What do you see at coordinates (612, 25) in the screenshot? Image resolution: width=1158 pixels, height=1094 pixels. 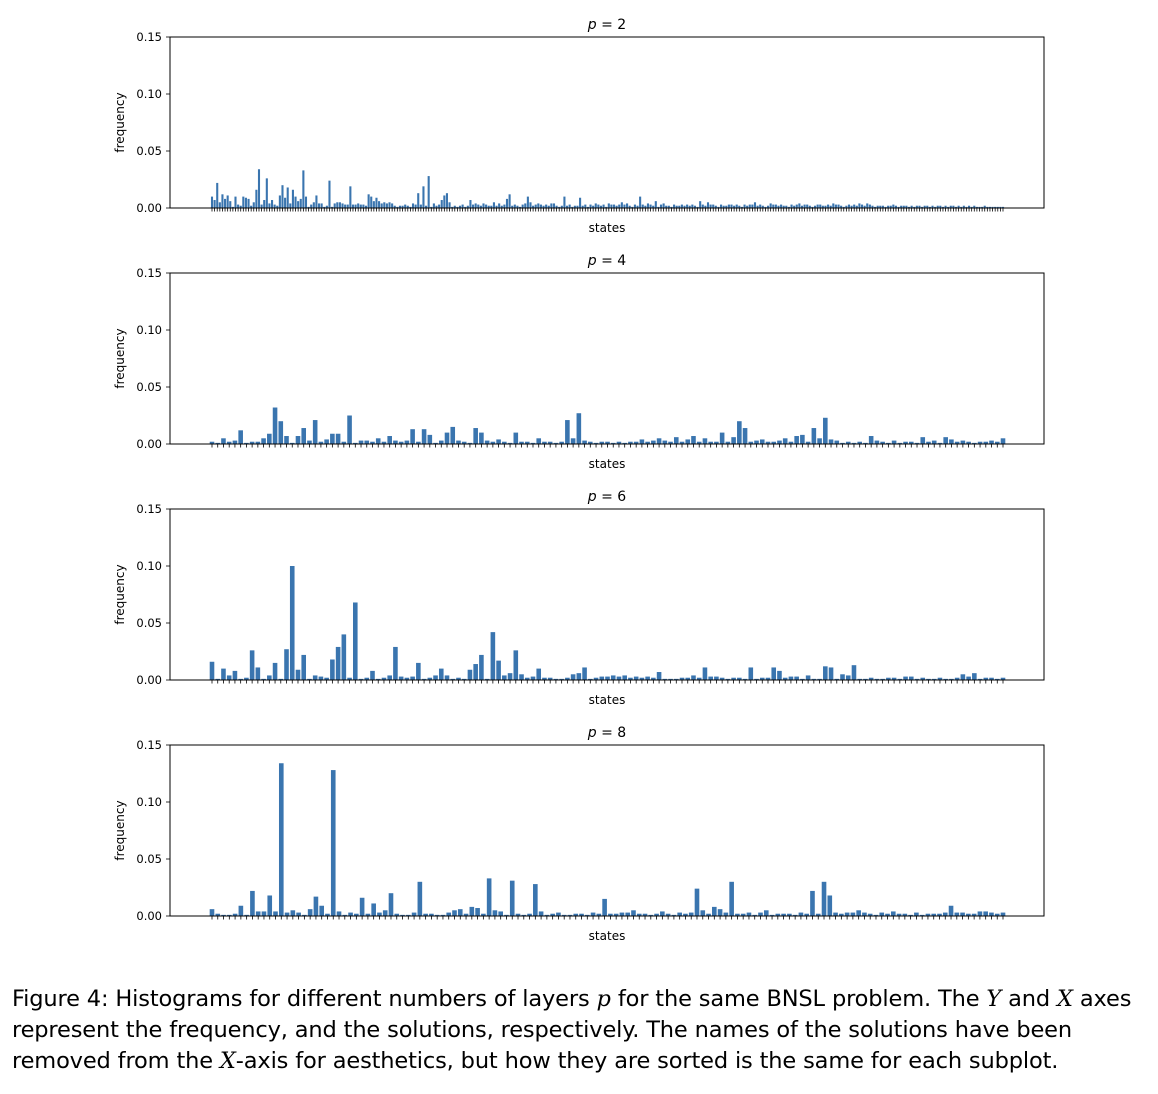 I see `subplot-title-value: = 2` at bounding box center [612, 25].